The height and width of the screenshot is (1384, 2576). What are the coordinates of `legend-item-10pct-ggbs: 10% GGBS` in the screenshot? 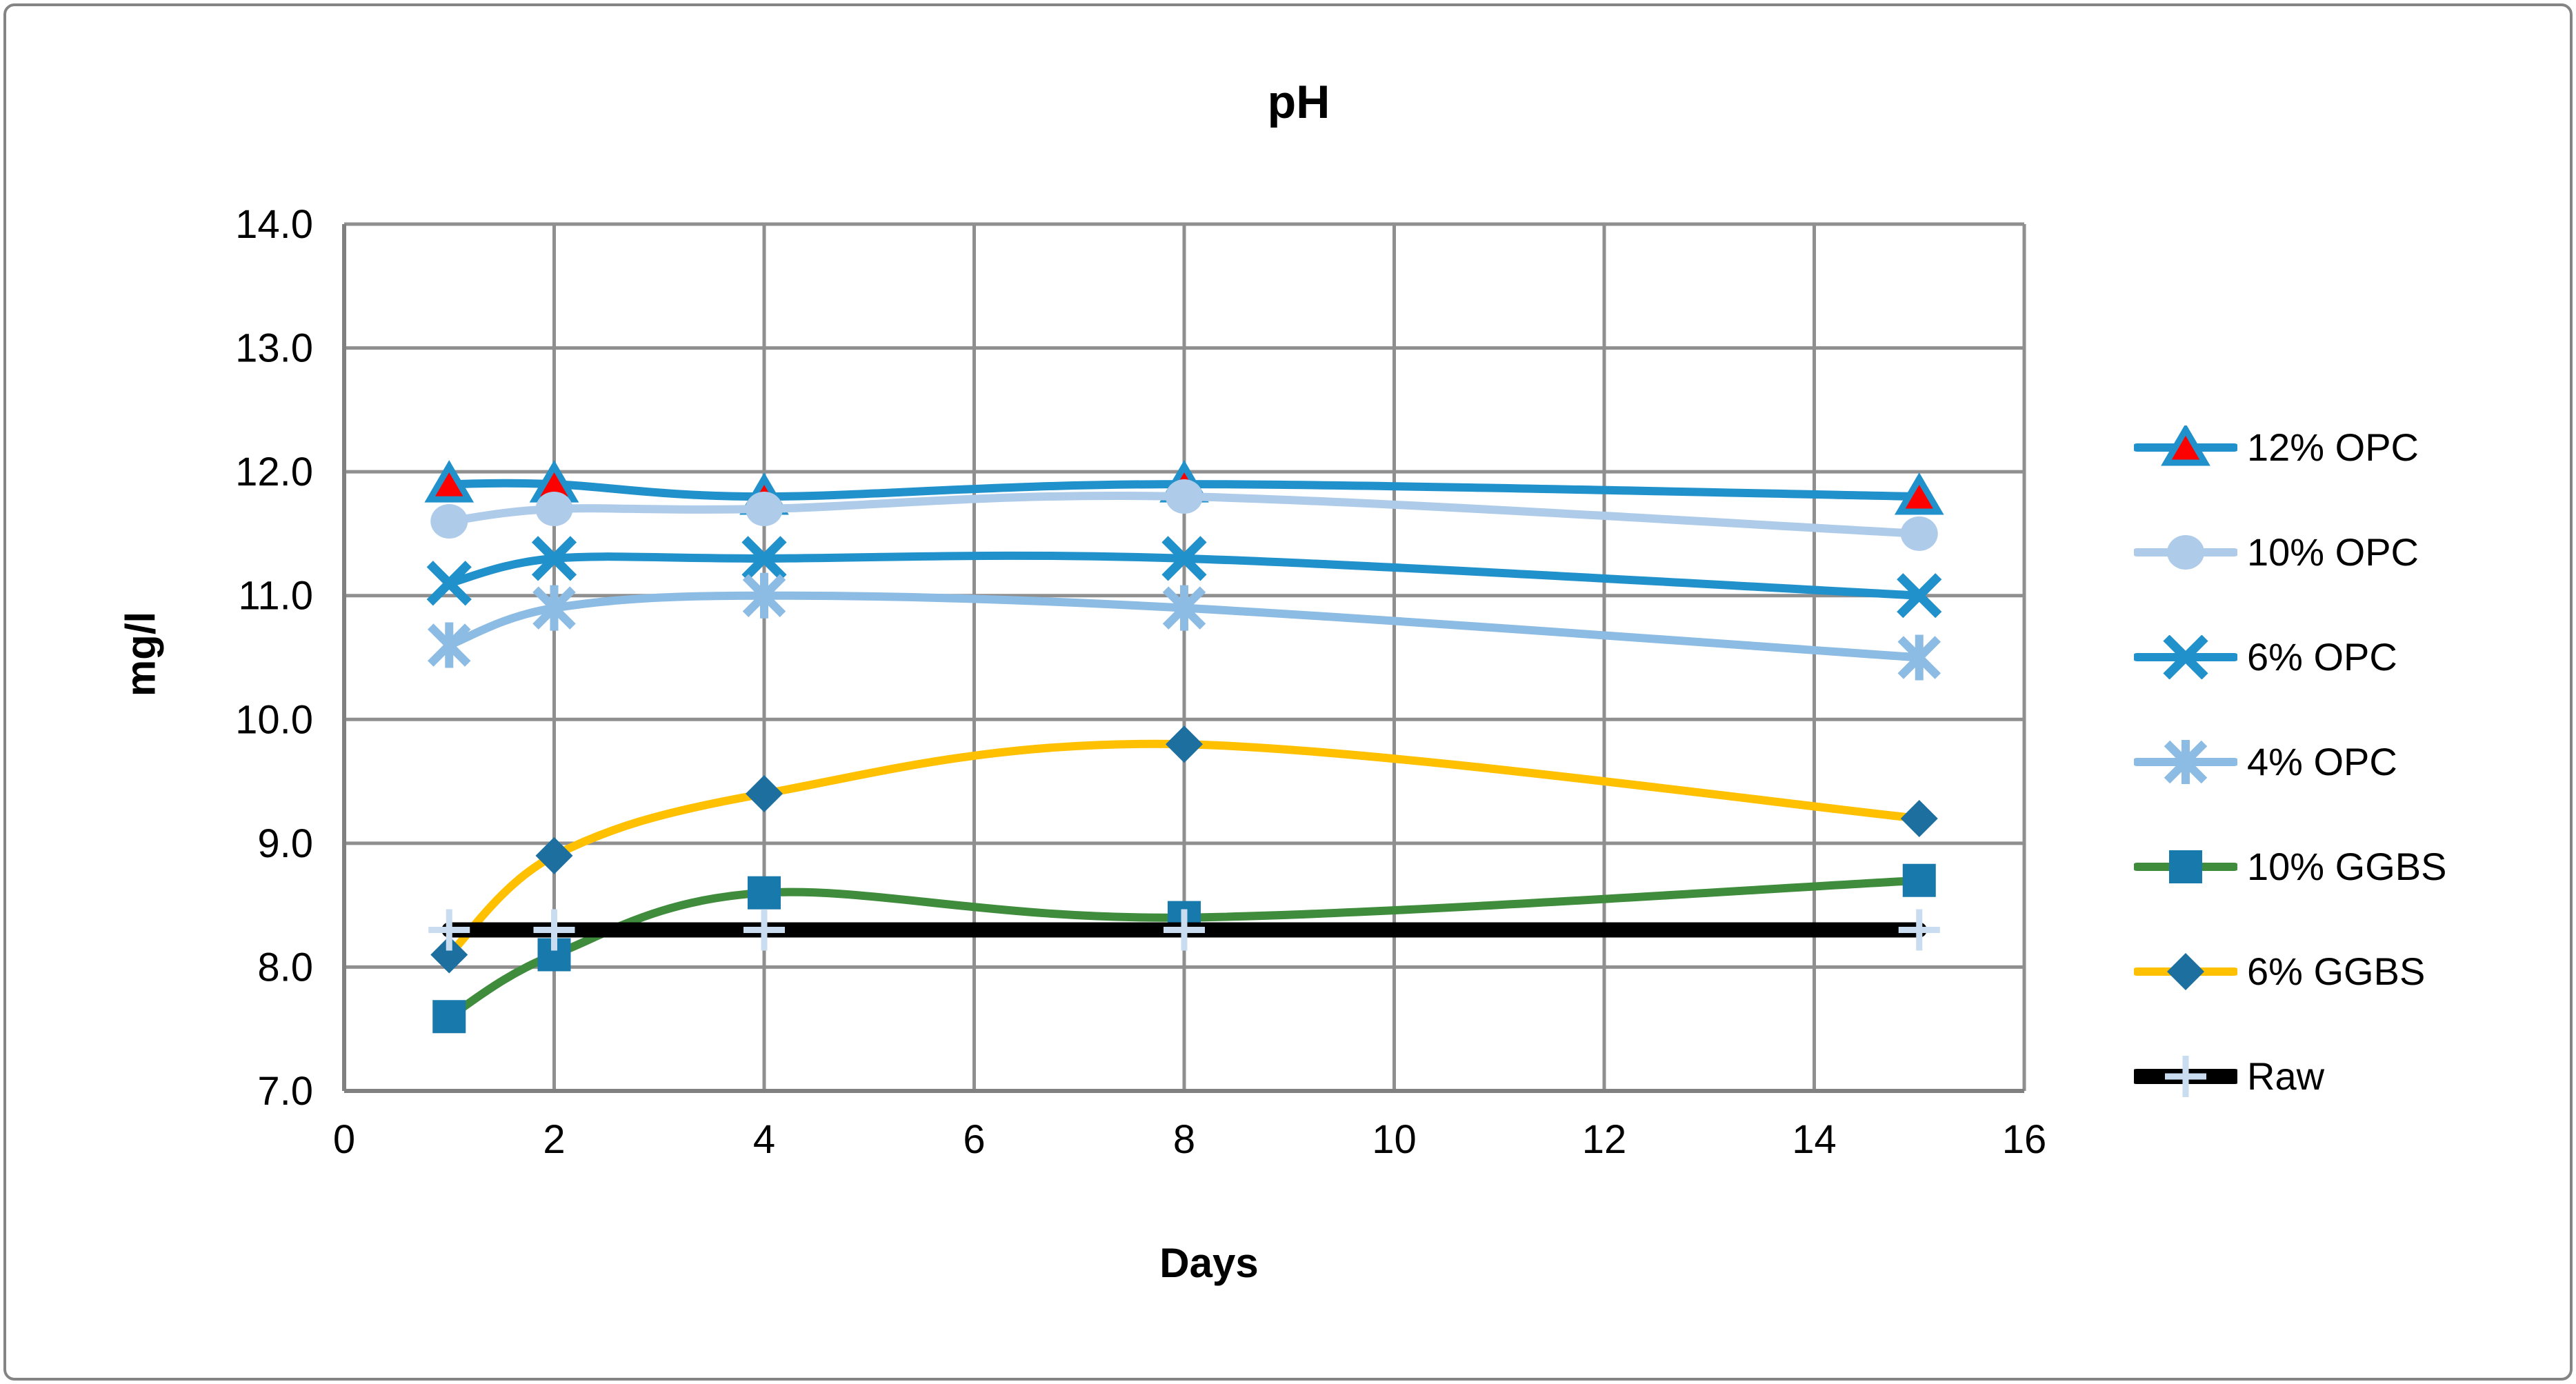 It's located at (2290, 867).